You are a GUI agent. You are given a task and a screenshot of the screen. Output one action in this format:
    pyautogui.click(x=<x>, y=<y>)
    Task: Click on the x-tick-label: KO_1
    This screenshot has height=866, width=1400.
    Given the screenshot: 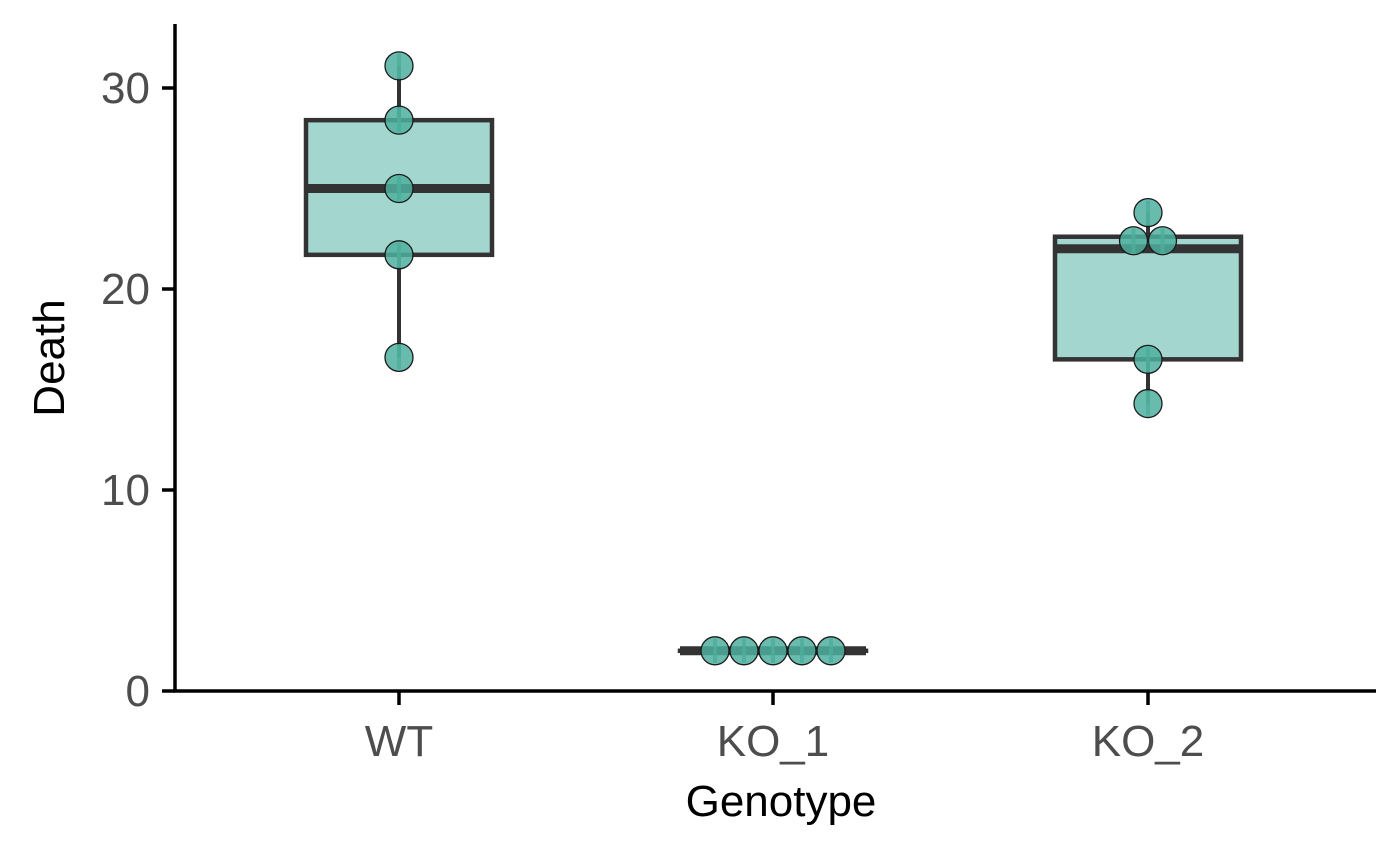 What is the action you would take?
    pyautogui.click(x=773, y=741)
    